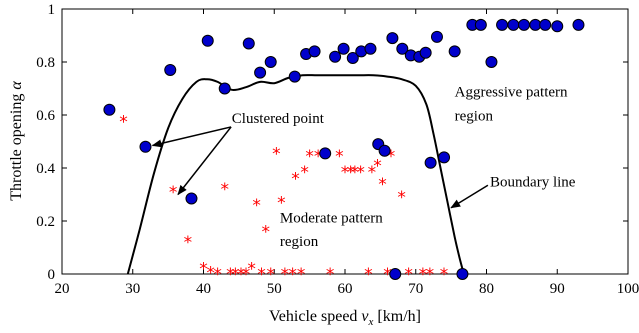  What do you see at coordinates (628, 289) in the screenshot?
I see `x-tick-label: 100` at bounding box center [628, 289].